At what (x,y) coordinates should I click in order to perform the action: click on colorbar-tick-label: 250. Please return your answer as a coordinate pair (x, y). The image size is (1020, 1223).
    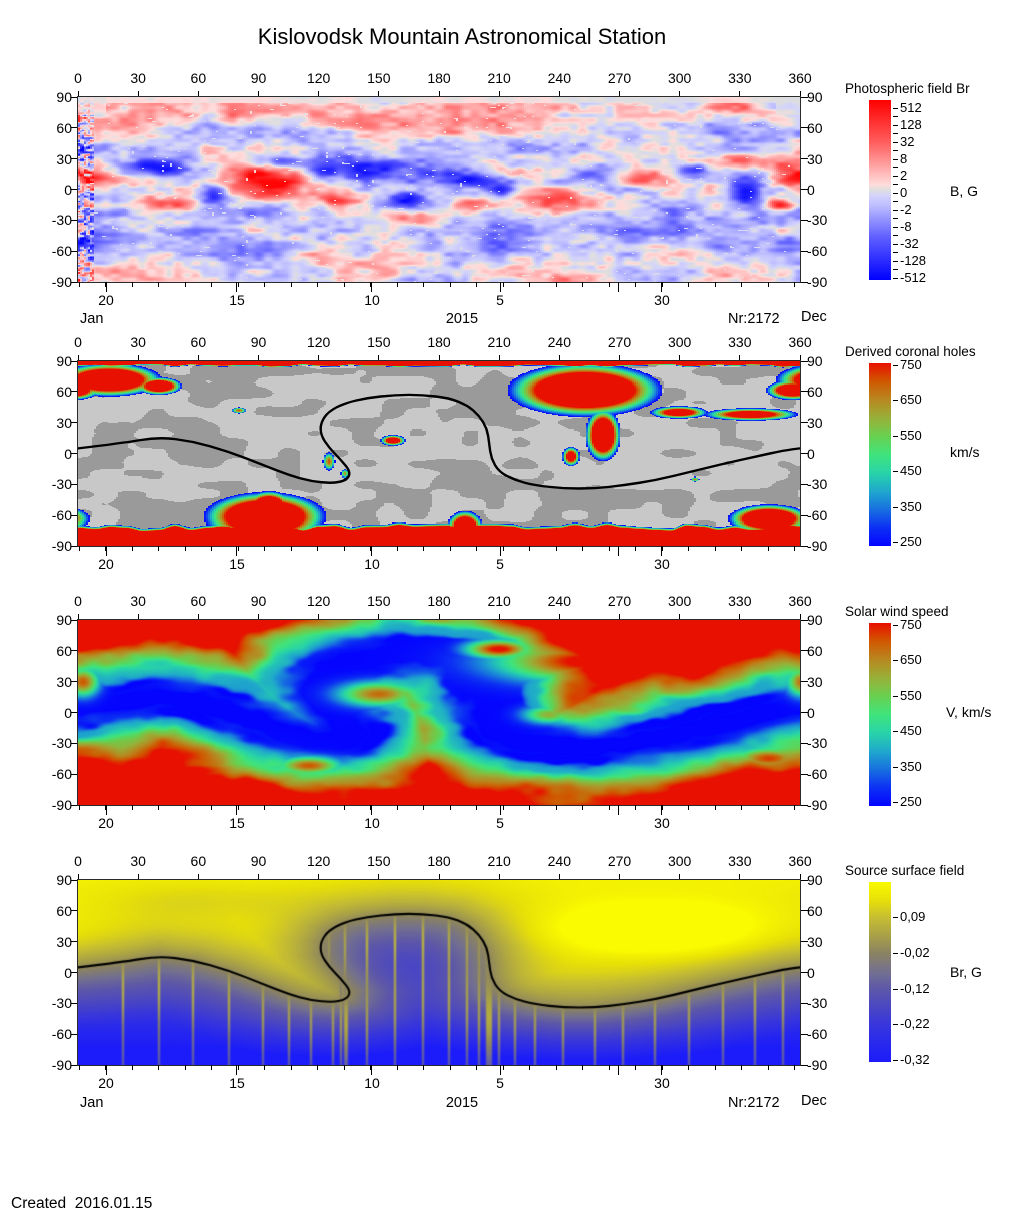
    Looking at the image, I should click on (911, 541).